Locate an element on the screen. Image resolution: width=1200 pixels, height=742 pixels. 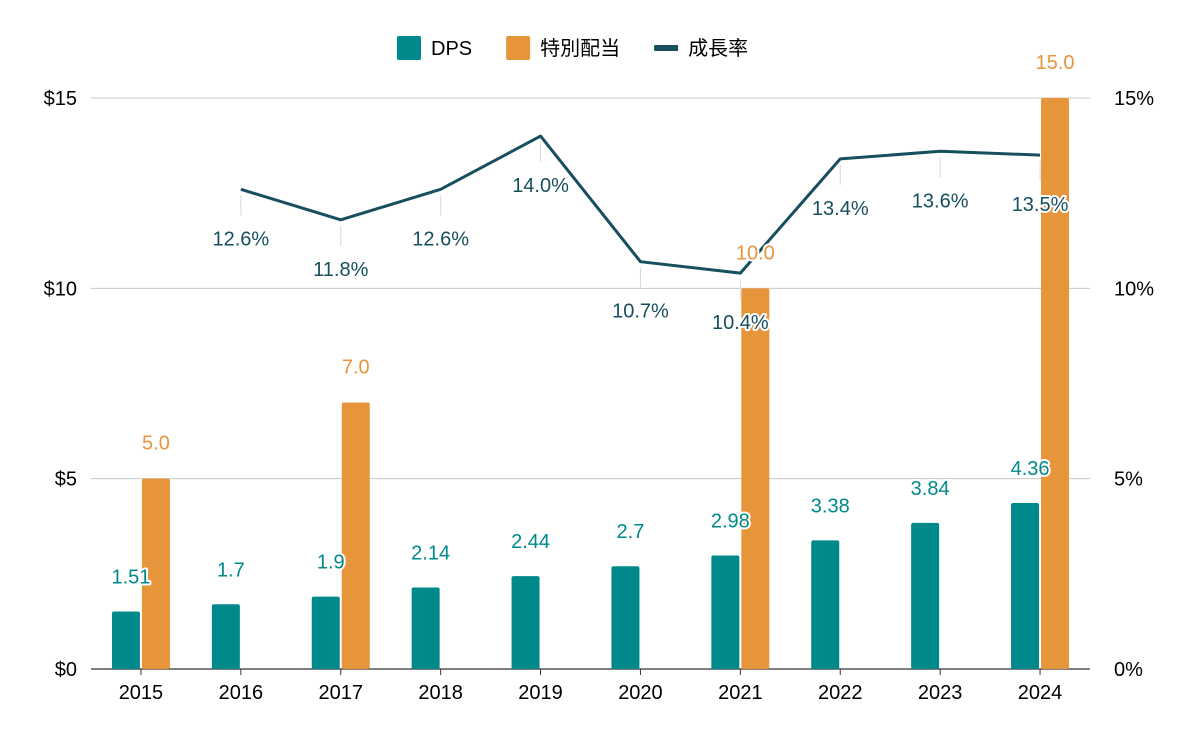
data-label-growth-rate: 10.7% is located at coordinates (640, 312).